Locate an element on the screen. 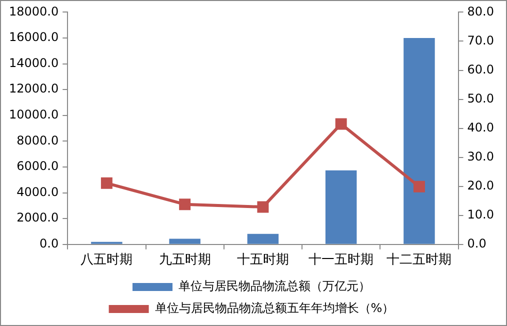 The height and width of the screenshot is (326, 507). y-tick-label: 2000.0 is located at coordinates (37, 217).